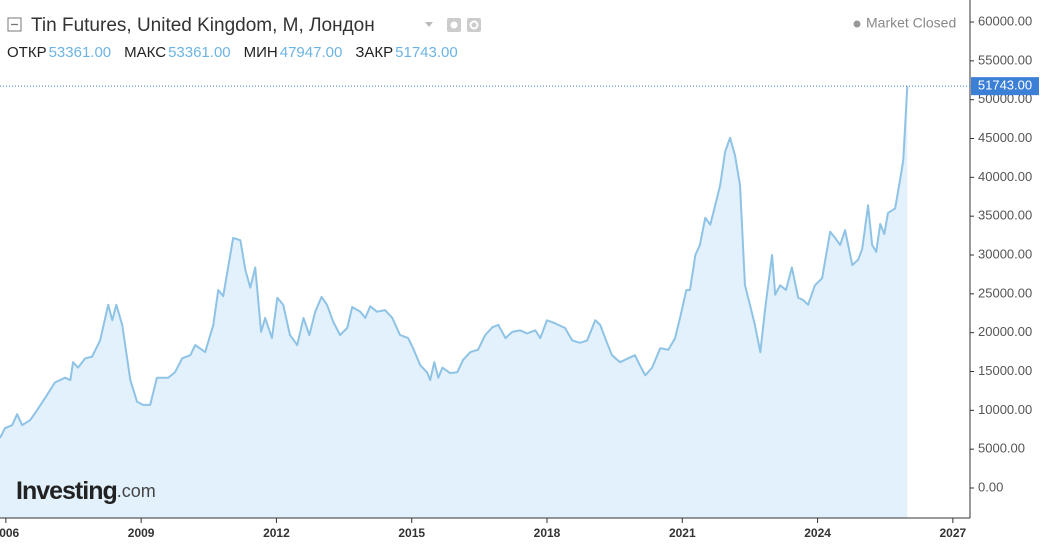 The height and width of the screenshot is (547, 1041). What do you see at coordinates (1001, 448) in the screenshot?
I see `y-tick-label: 5000.00` at bounding box center [1001, 448].